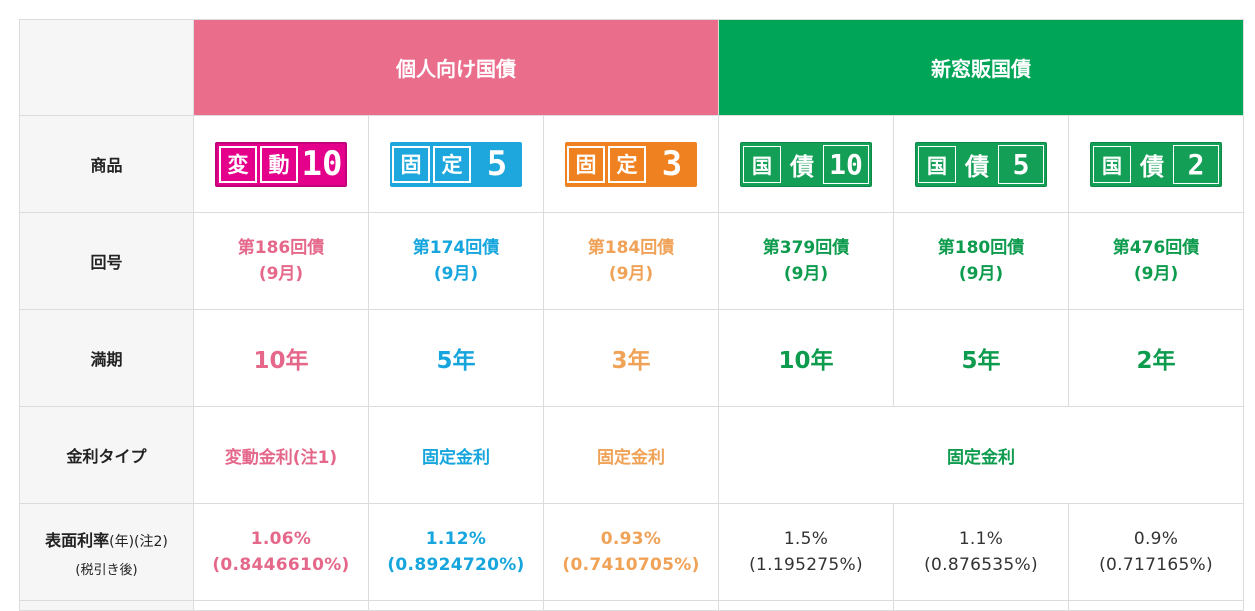 This screenshot has width=1255, height=611. I want to click on coupon-rate-cell: 0.93% (0.7410705%), so click(631, 552).